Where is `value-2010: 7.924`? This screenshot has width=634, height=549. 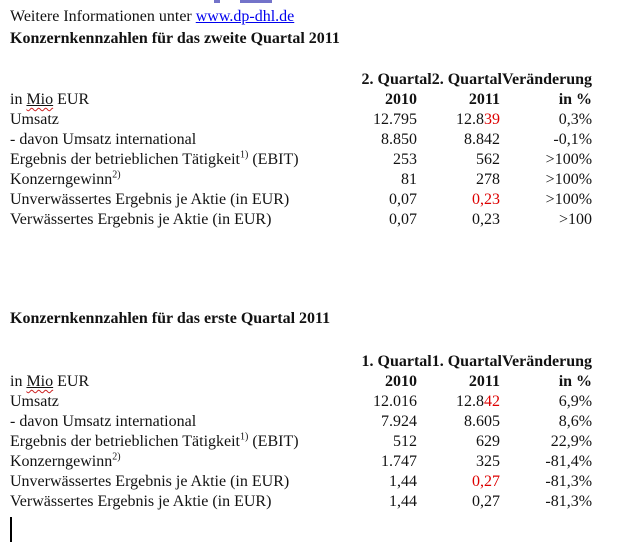
value-2010: 7.924 is located at coordinates (399, 421).